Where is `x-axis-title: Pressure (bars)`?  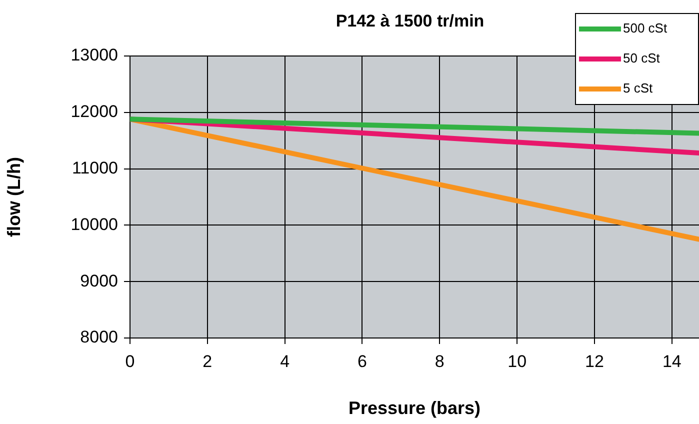
x-axis-title: Pressure (bars) is located at coordinates (414, 408).